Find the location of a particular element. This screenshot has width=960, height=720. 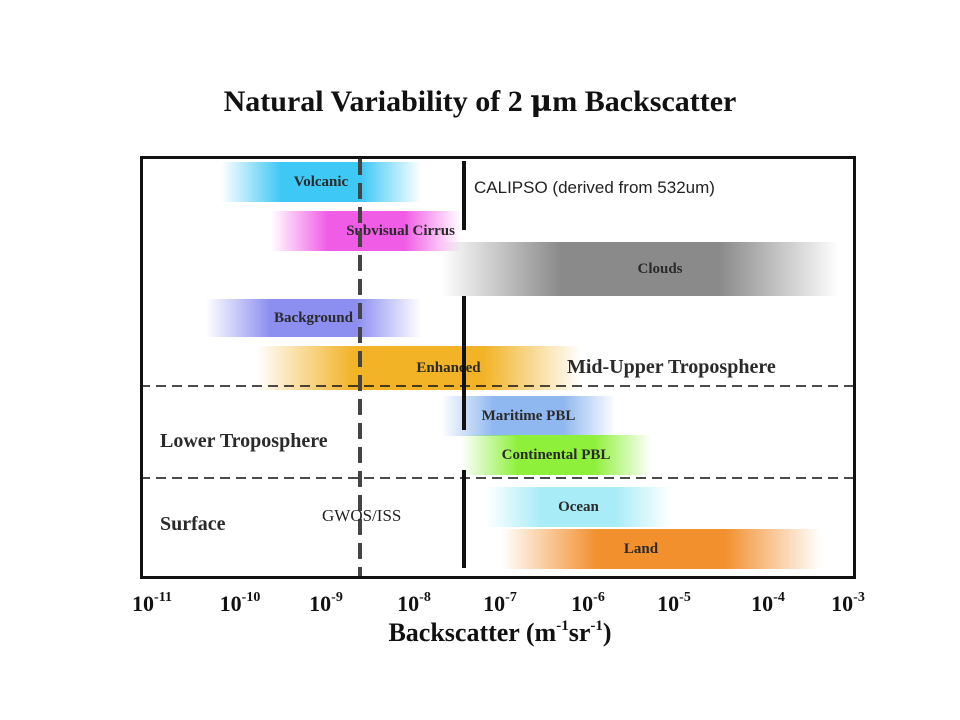

x-axis-title-suffix: ) is located at coordinates (607, 632).